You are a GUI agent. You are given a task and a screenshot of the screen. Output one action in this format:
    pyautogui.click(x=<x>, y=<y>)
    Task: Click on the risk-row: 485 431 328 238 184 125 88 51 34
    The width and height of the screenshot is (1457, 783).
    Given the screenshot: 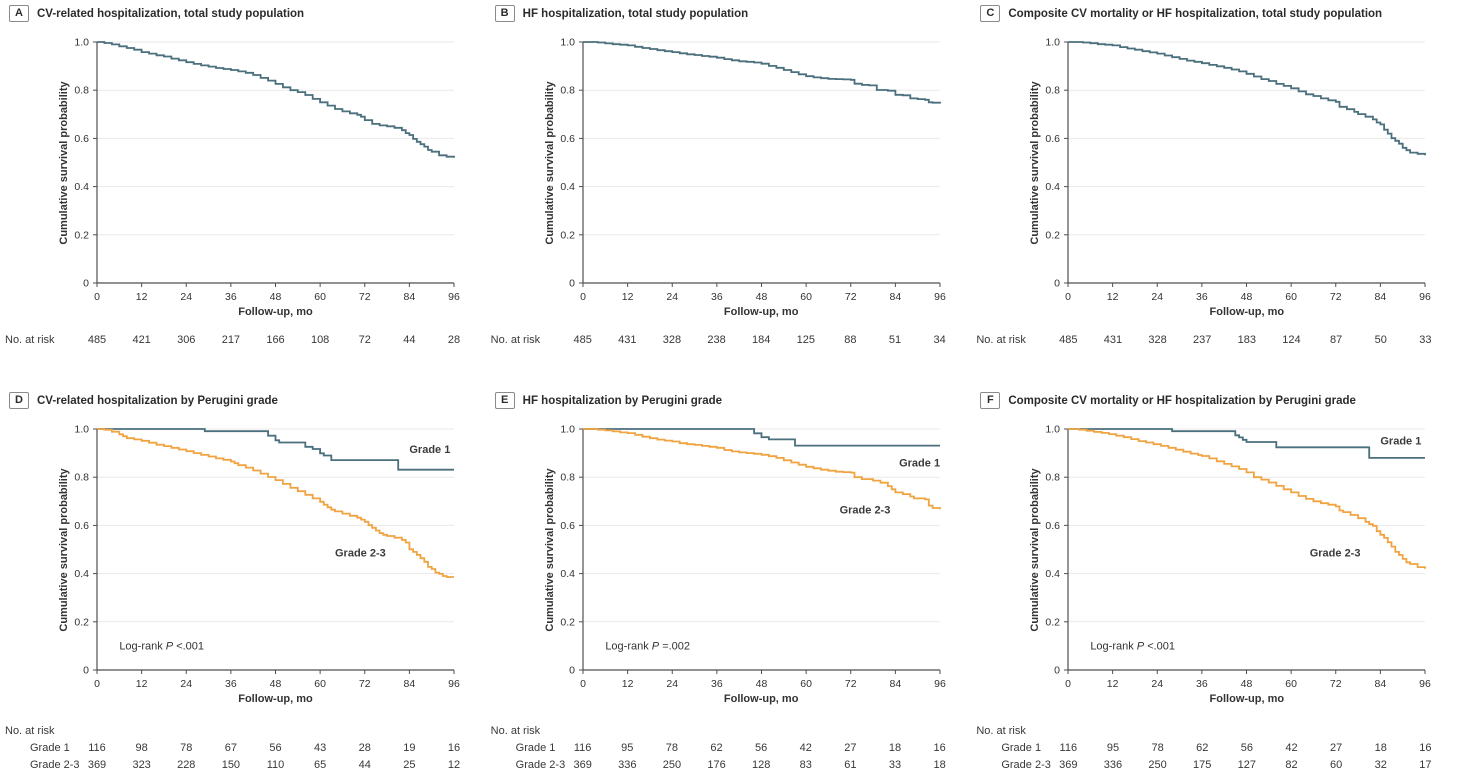 What is the action you would take?
    pyautogui.click(x=729, y=341)
    